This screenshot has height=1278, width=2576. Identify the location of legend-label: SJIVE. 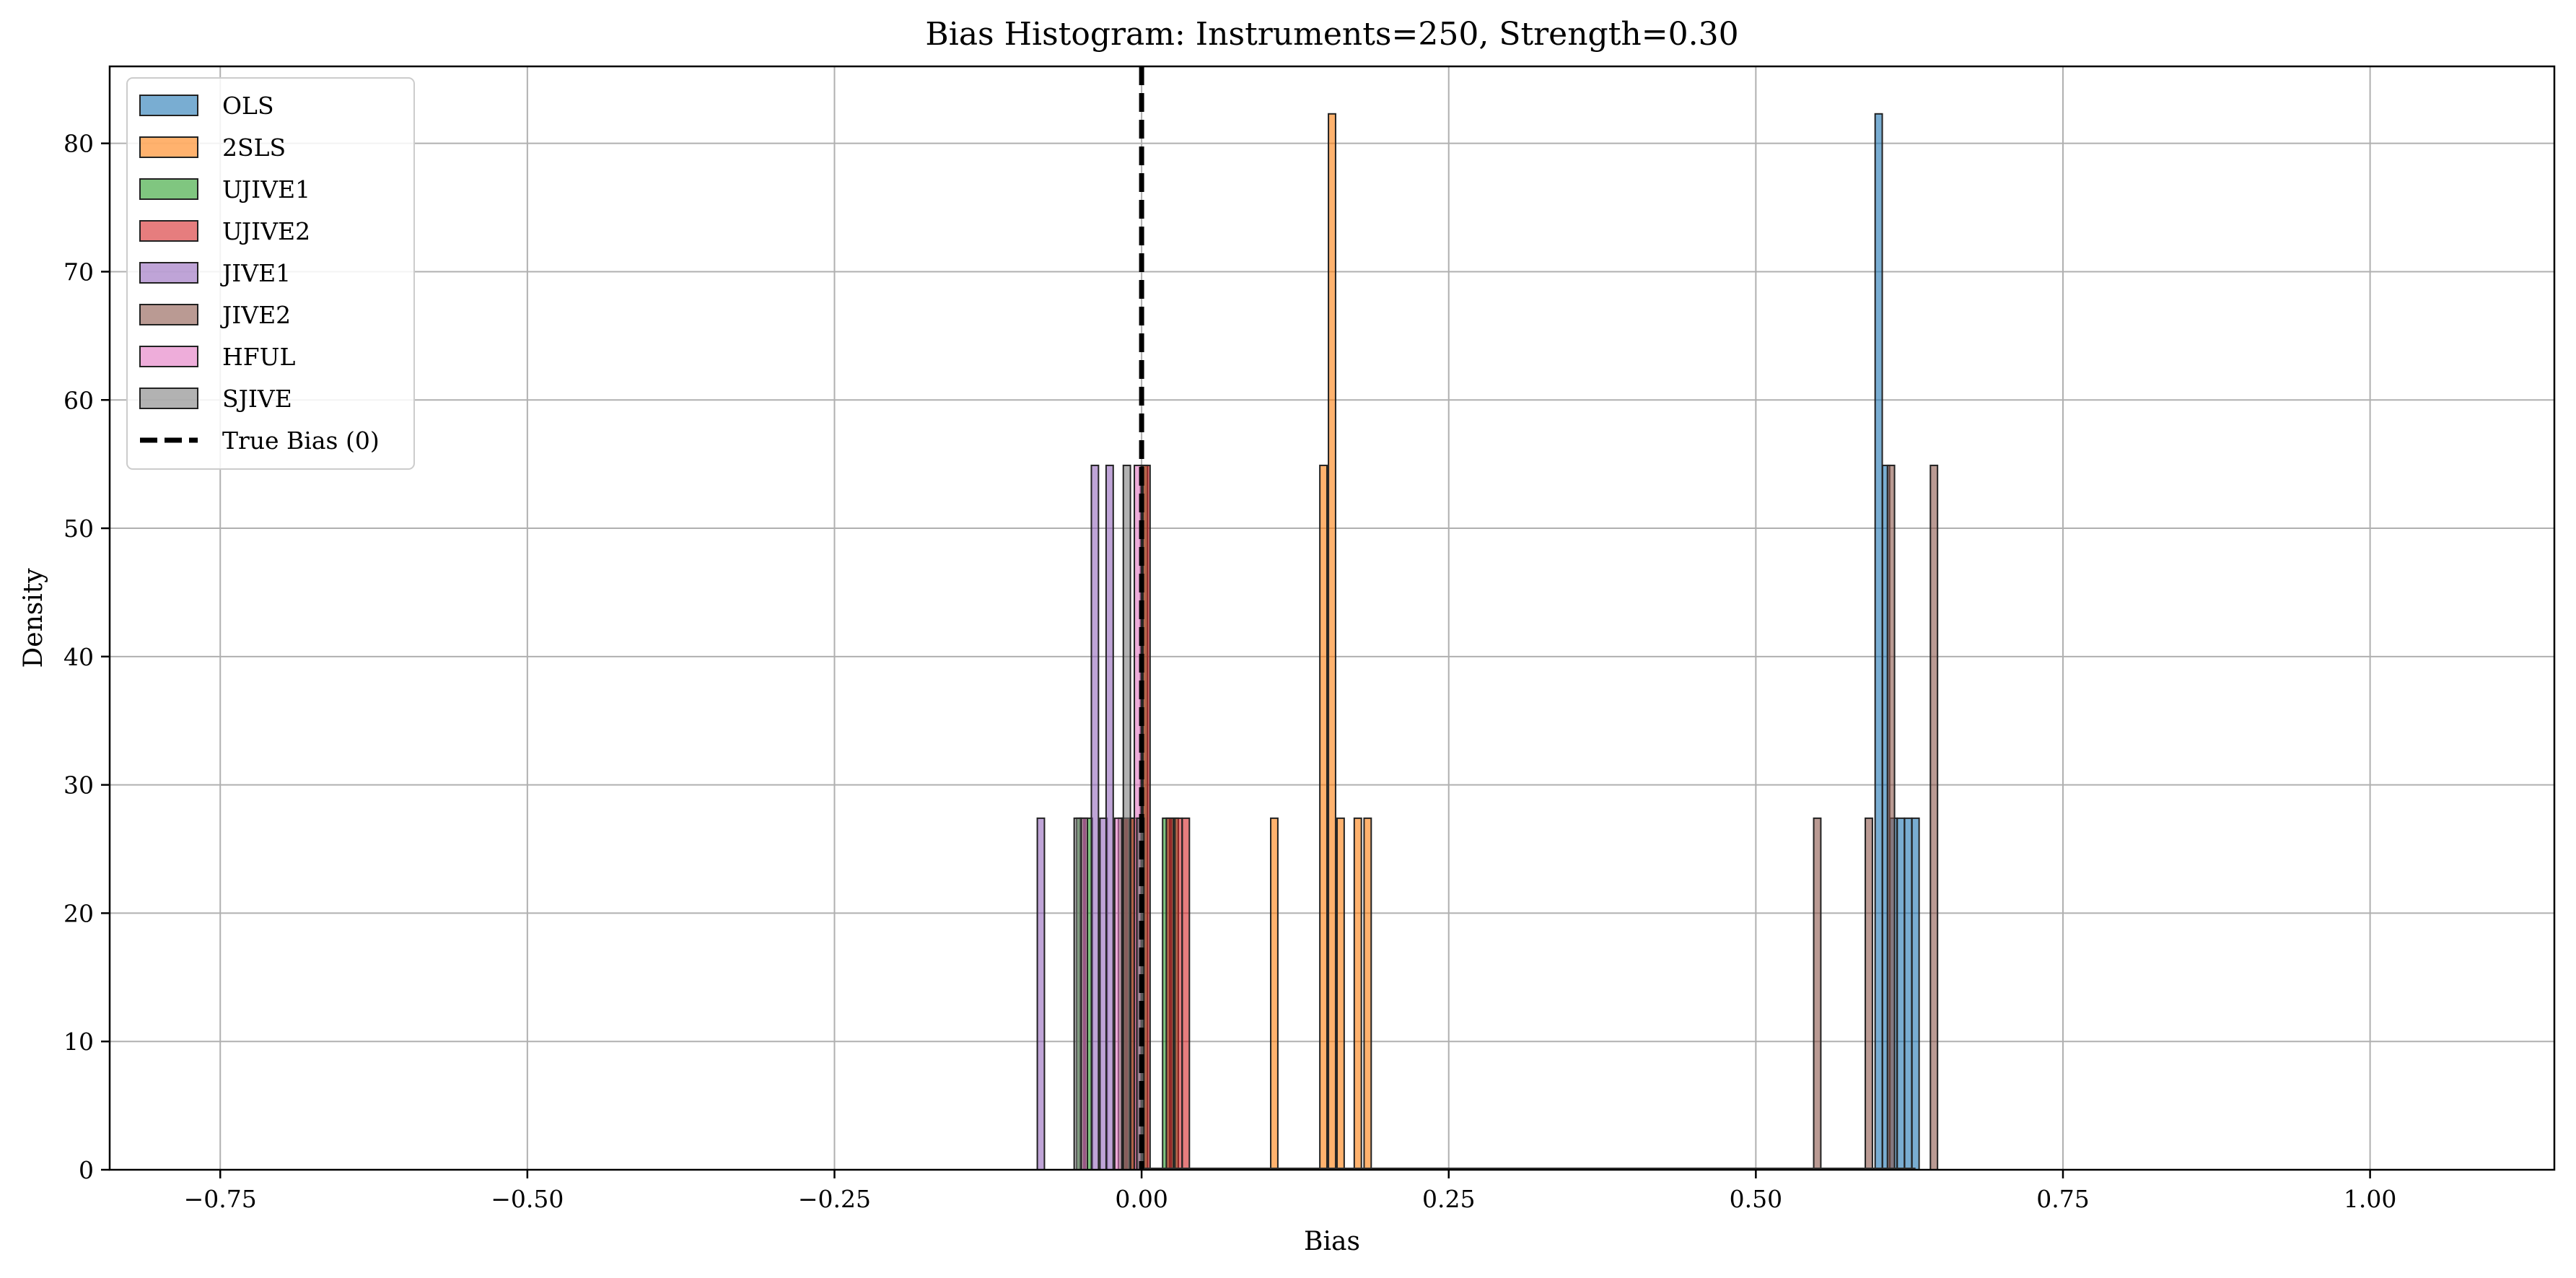
(257, 399).